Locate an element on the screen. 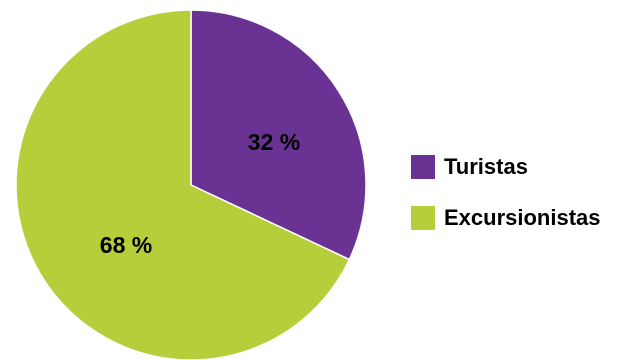  legend-label-excursionistas: Excursionistas is located at coordinates (522, 217).